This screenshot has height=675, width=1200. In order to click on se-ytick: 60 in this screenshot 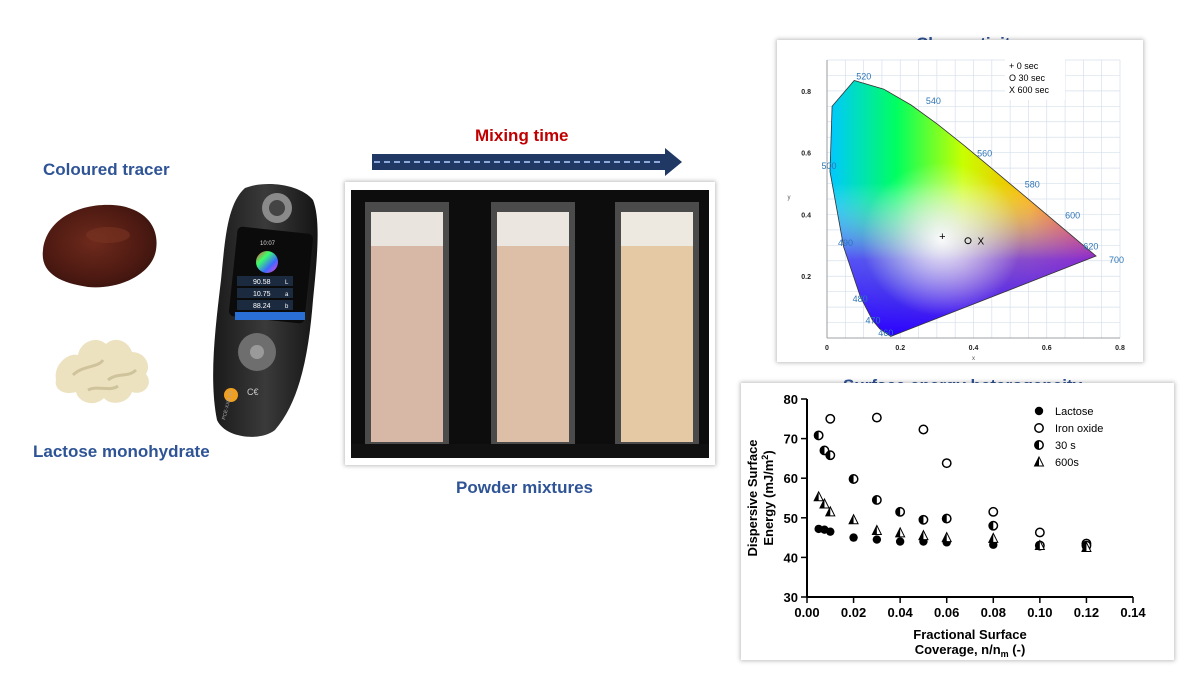, I will do `click(791, 478)`.